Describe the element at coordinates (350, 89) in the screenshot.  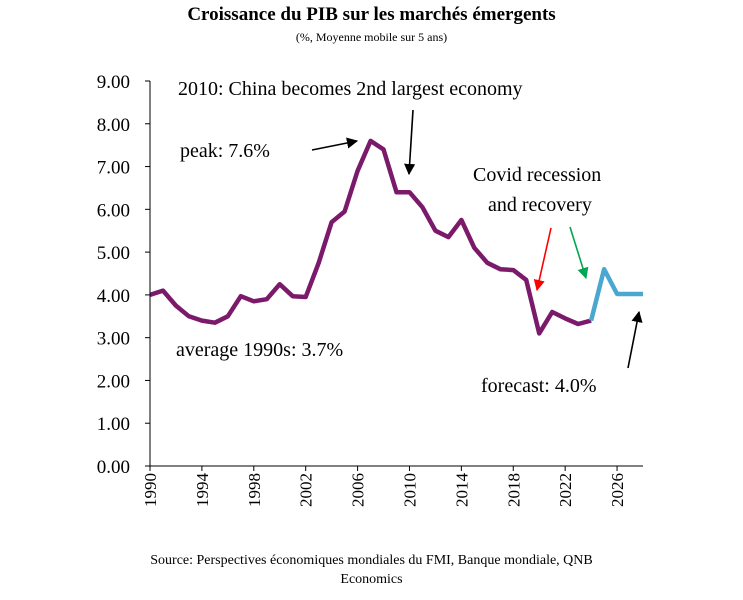
I see `annotation-china: 2010: China becomes 2nd largest economy` at that location.